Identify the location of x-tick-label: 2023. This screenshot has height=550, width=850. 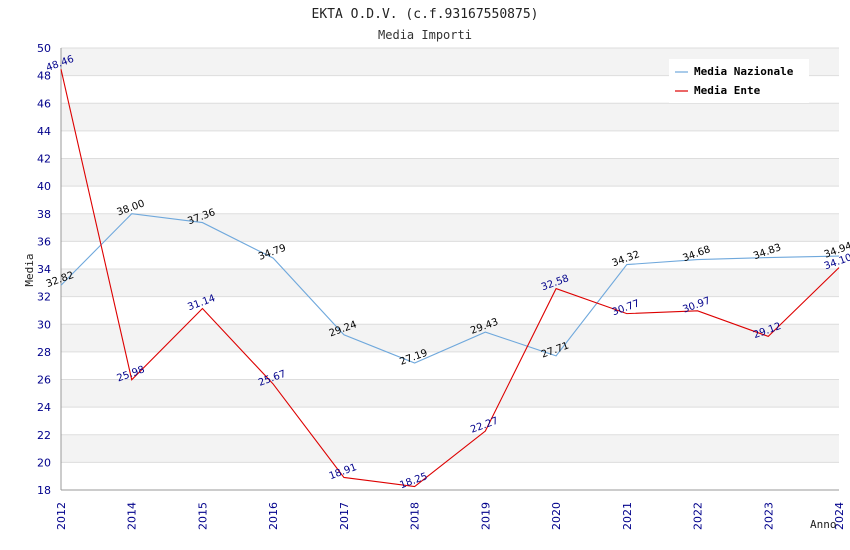
(768, 516).